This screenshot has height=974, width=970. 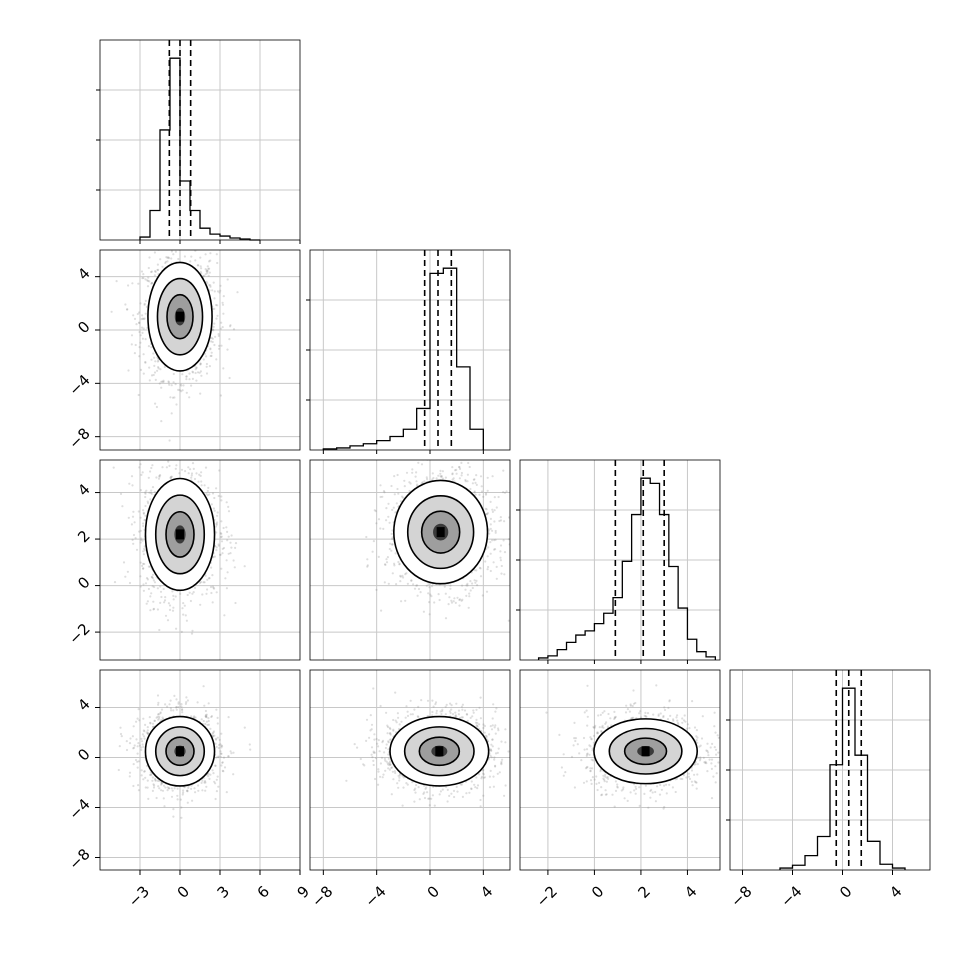 What do you see at coordinates (627, 569) in the screenshot?
I see `hist-2-steps` at bounding box center [627, 569].